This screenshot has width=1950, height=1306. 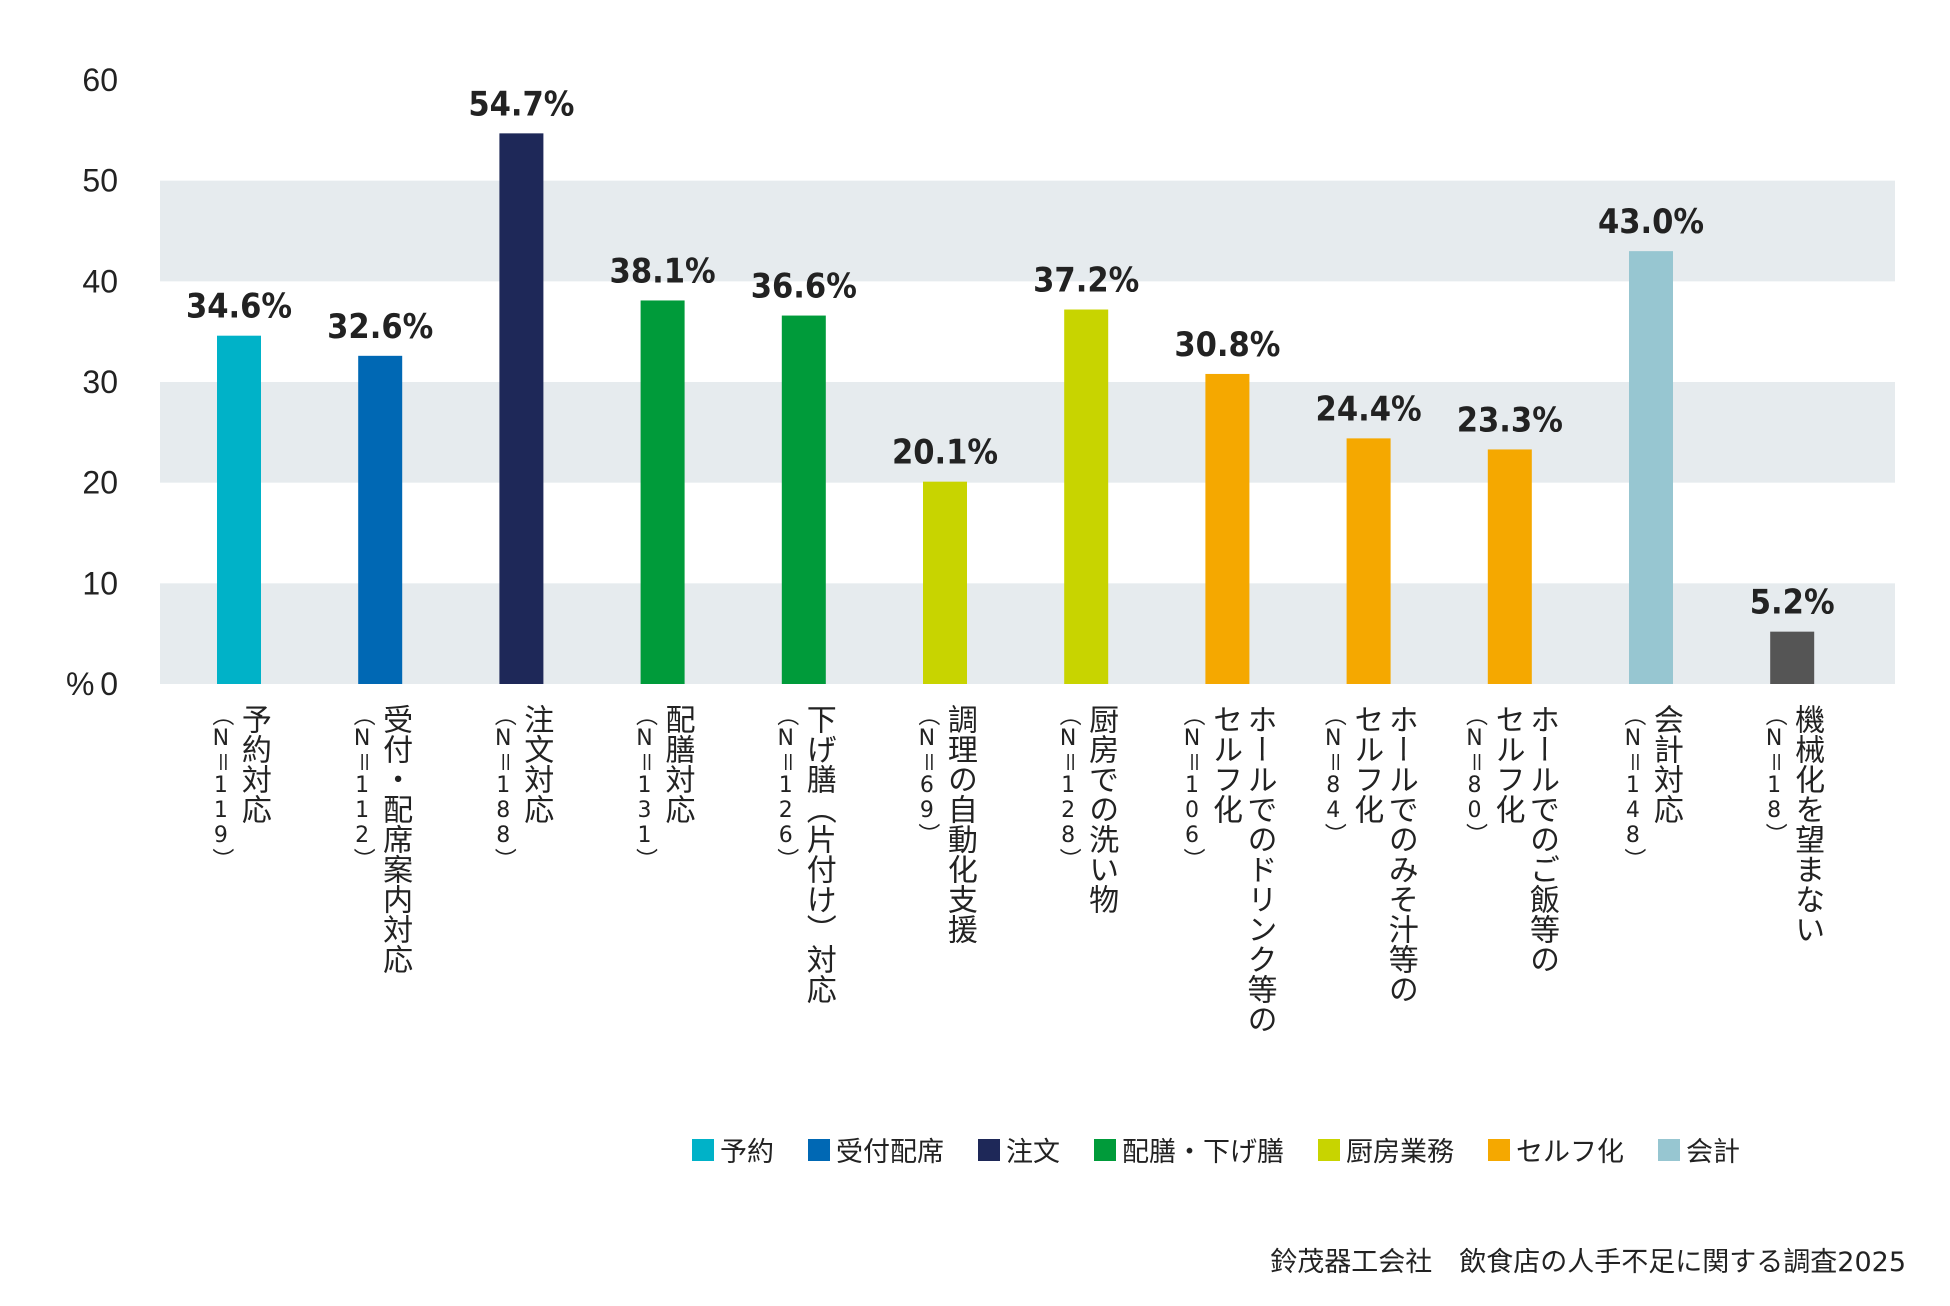 What do you see at coordinates (786, 787) in the screenshot?
I see `category-sample-size: （N＝126）` at bounding box center [786, 787].